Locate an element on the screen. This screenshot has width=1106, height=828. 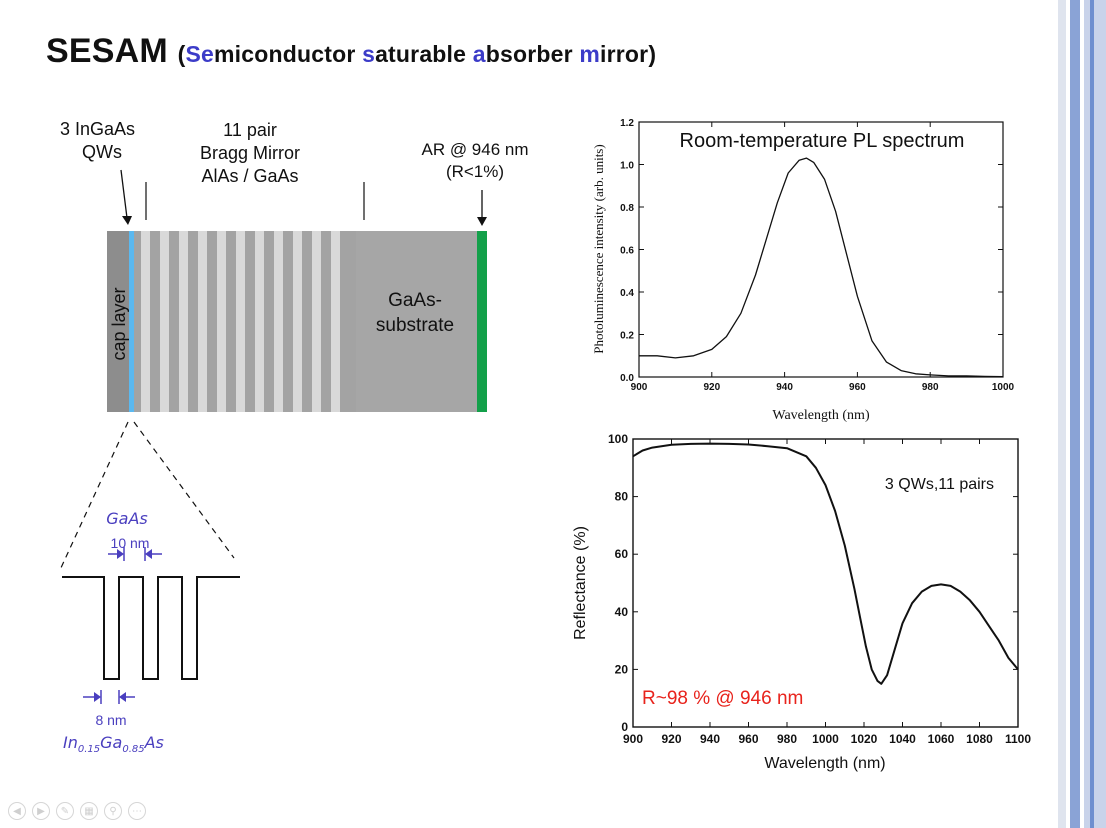
y-tick-label: 40 is located at coordinates (622, 612).